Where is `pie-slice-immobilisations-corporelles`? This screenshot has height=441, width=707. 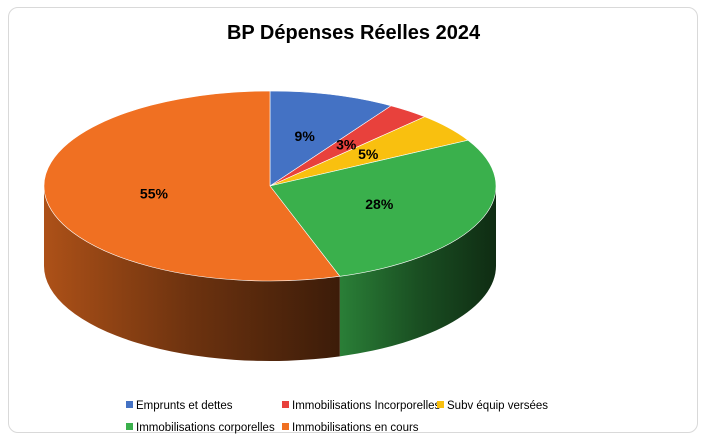
pie-slice-immobilisations-corporelles is located at coordinates (383, 208).